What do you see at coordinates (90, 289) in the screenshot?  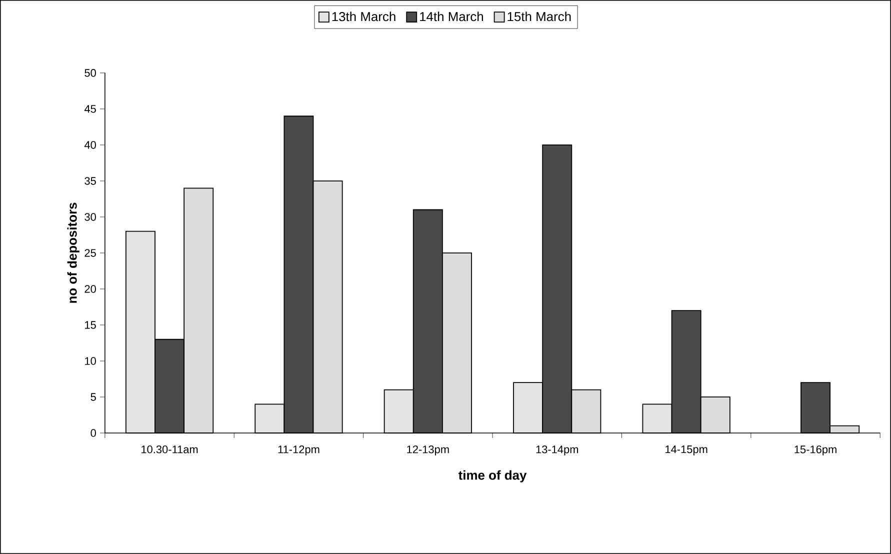 I see `y-tick-label: 20` at bounding box center [90, 289].